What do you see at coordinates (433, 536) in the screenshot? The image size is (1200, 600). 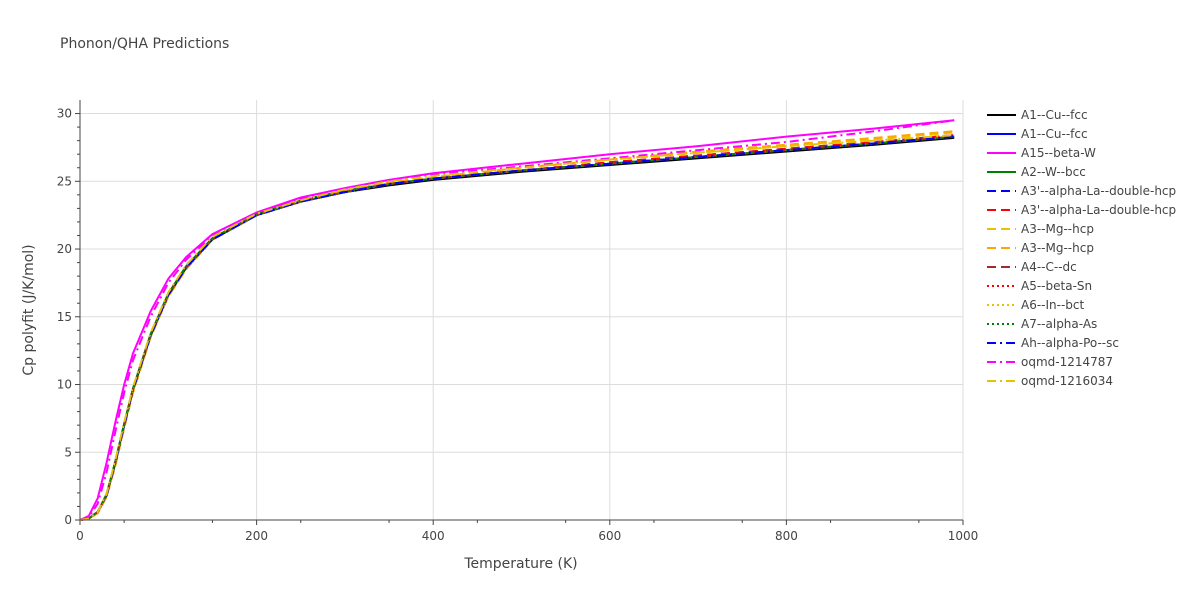 I see `x-tick-label: 400` at bounding box center [433, 536].